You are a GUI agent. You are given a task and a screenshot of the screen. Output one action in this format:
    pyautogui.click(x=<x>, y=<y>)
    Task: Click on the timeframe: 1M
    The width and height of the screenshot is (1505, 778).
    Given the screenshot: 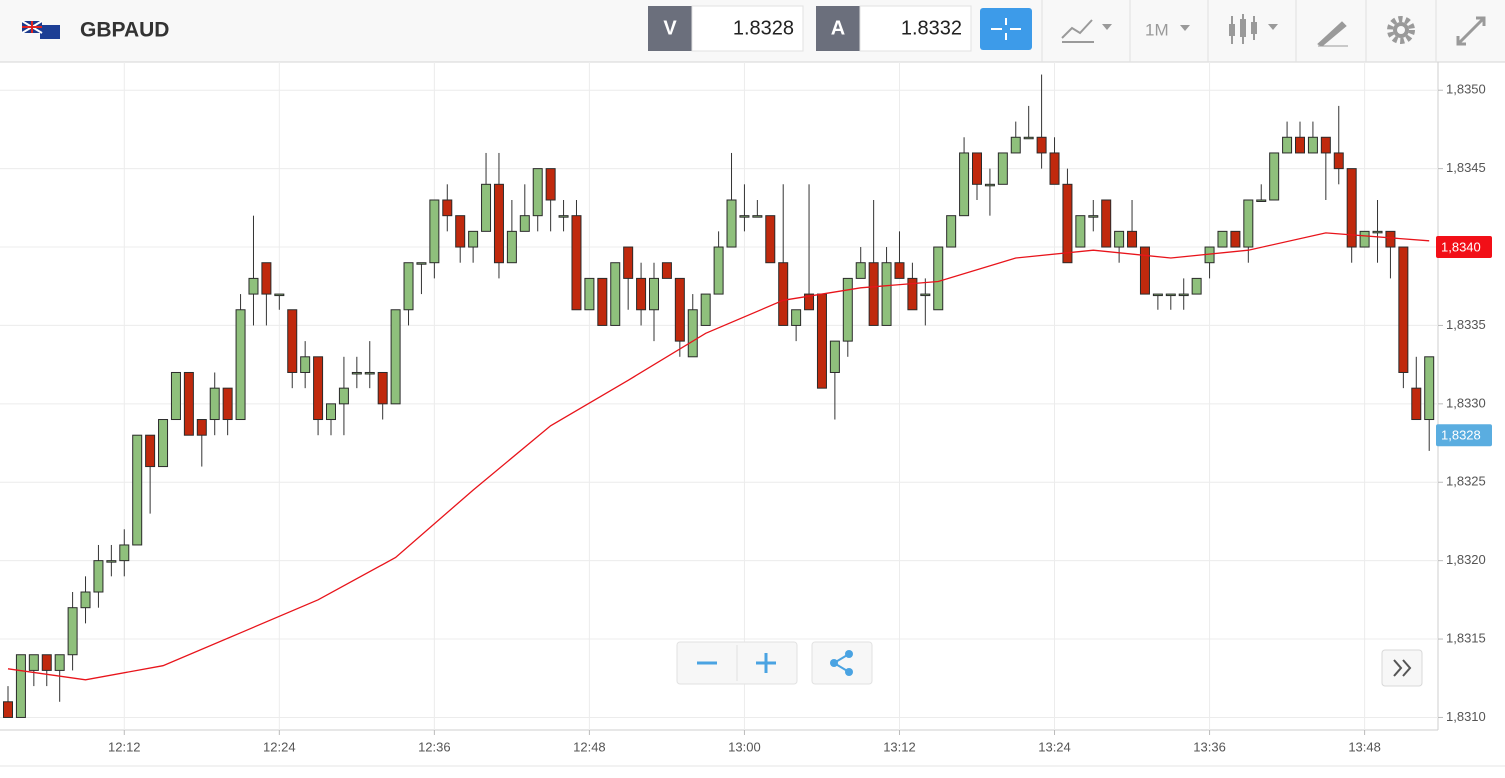 What is the action you would take?
    pyautogui.click(x=1157, y=29)
    